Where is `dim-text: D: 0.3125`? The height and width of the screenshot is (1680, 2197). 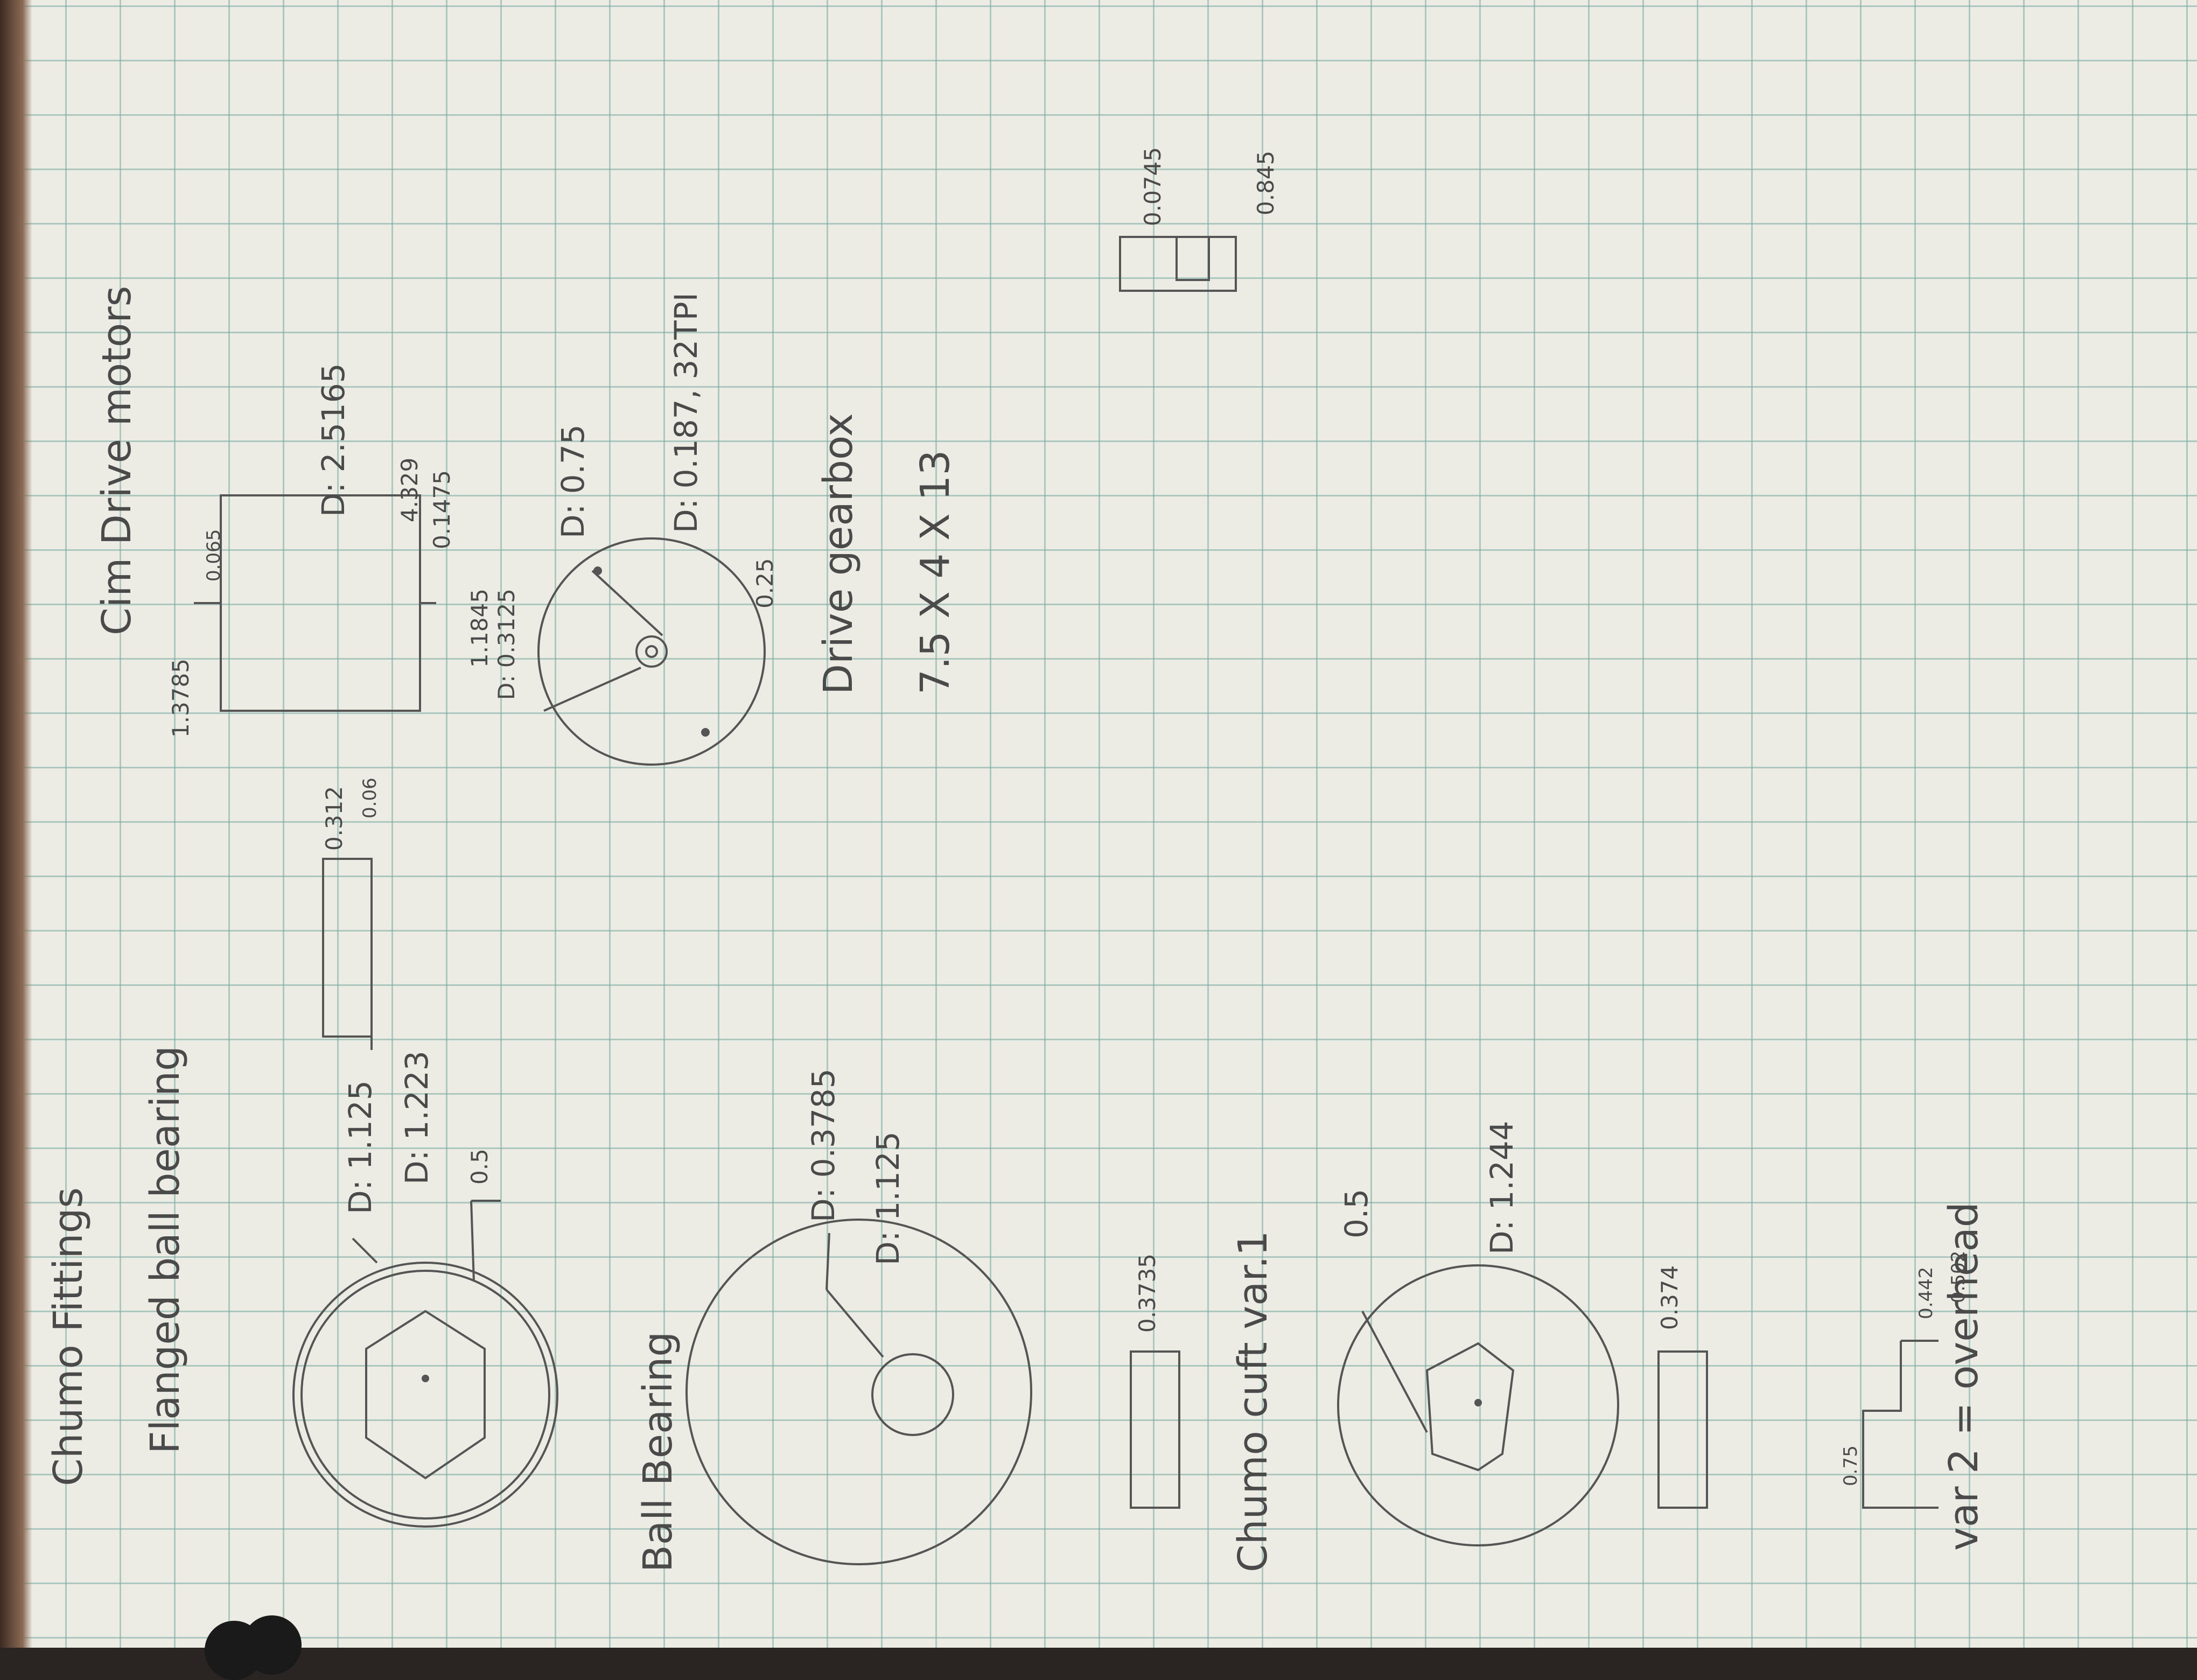
dim-text: D: 0.3125 is located at coordinates (506, 644).